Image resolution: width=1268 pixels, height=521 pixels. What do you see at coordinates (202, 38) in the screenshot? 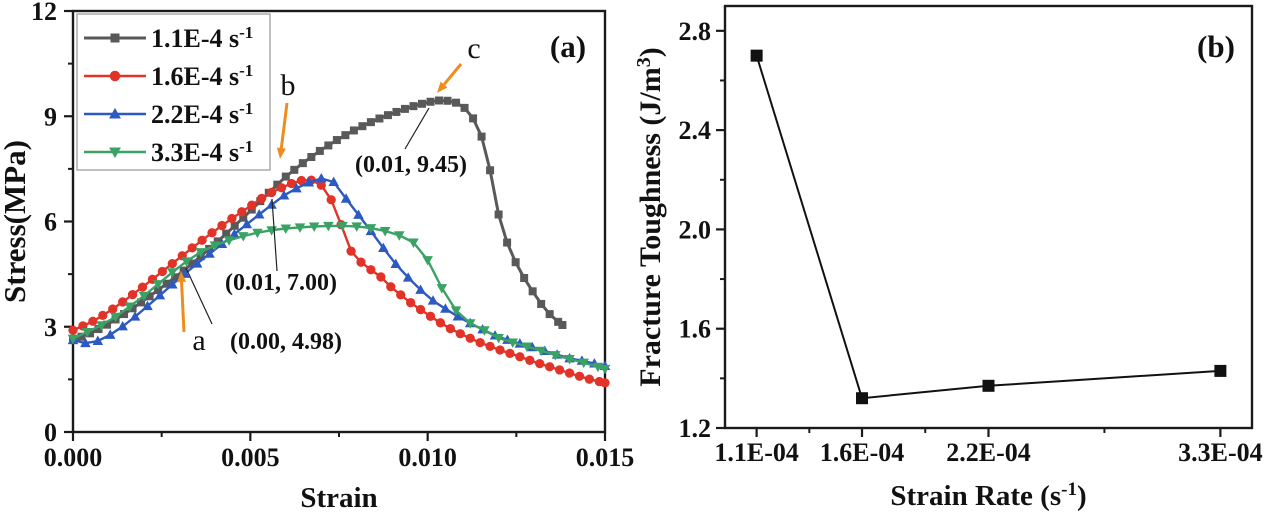
I see `legend-label: 1.1E-4 s-1` at bounding box center [202, 38].